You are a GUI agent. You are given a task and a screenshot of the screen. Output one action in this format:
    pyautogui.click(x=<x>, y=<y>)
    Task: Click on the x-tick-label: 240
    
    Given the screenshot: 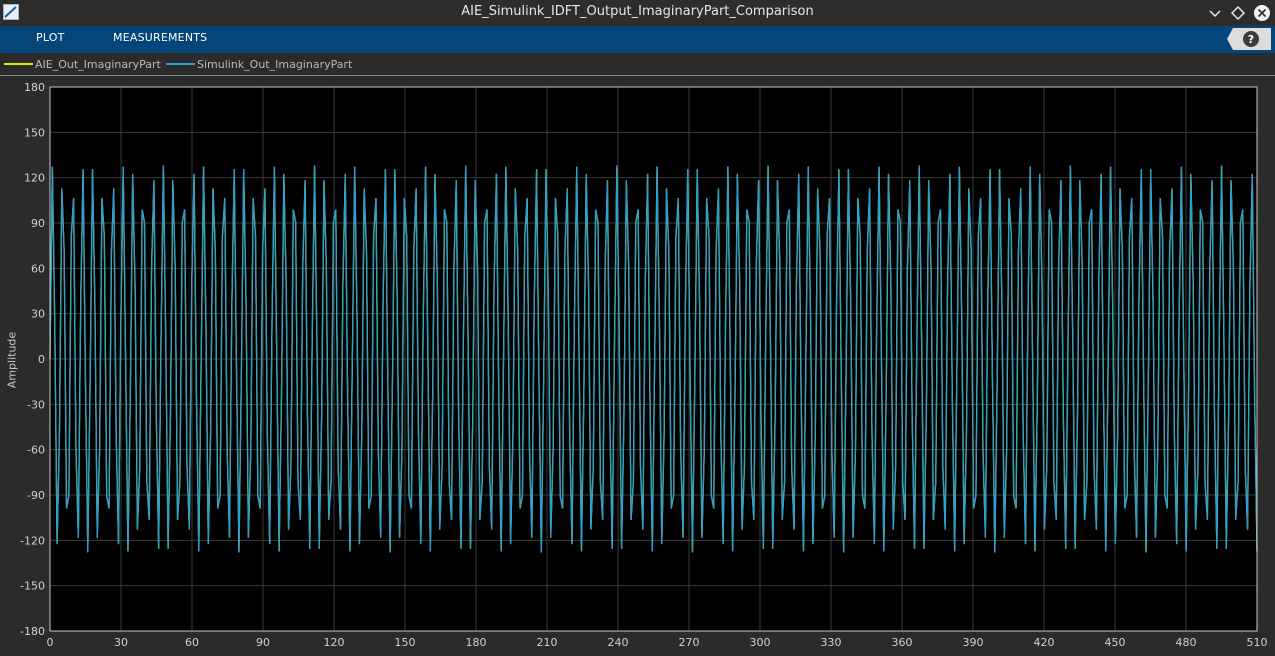 What is the action you would take?
    pyautogui.click(x=618, y=642)
    